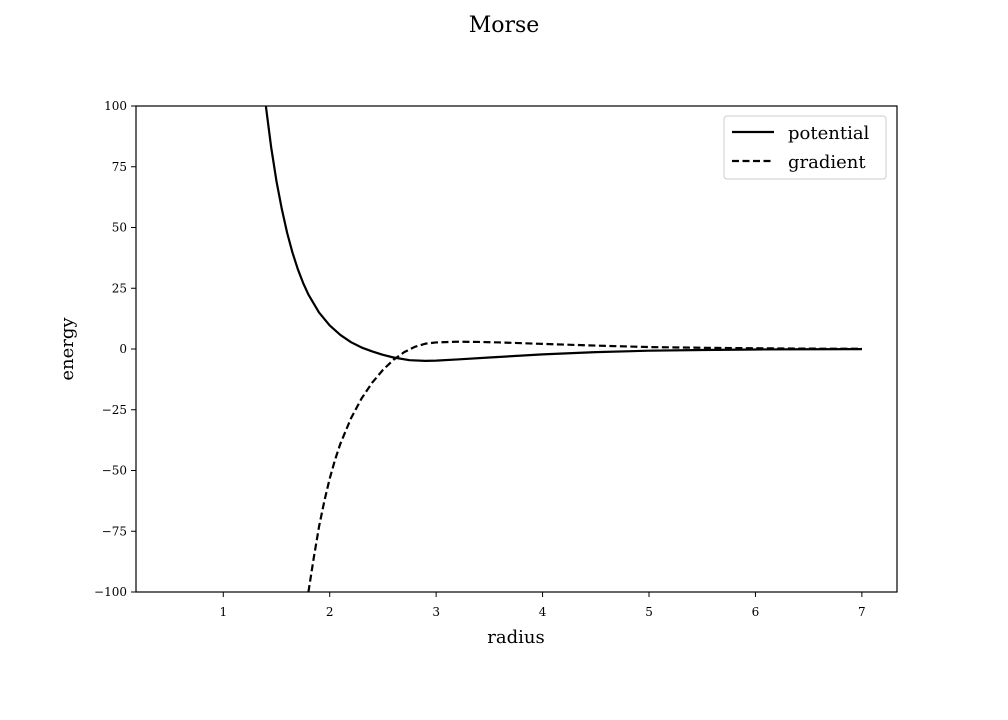  Describe the element at coordinates (119, 167) in the screenshot. I see `y-tick-label: 75` at that location.